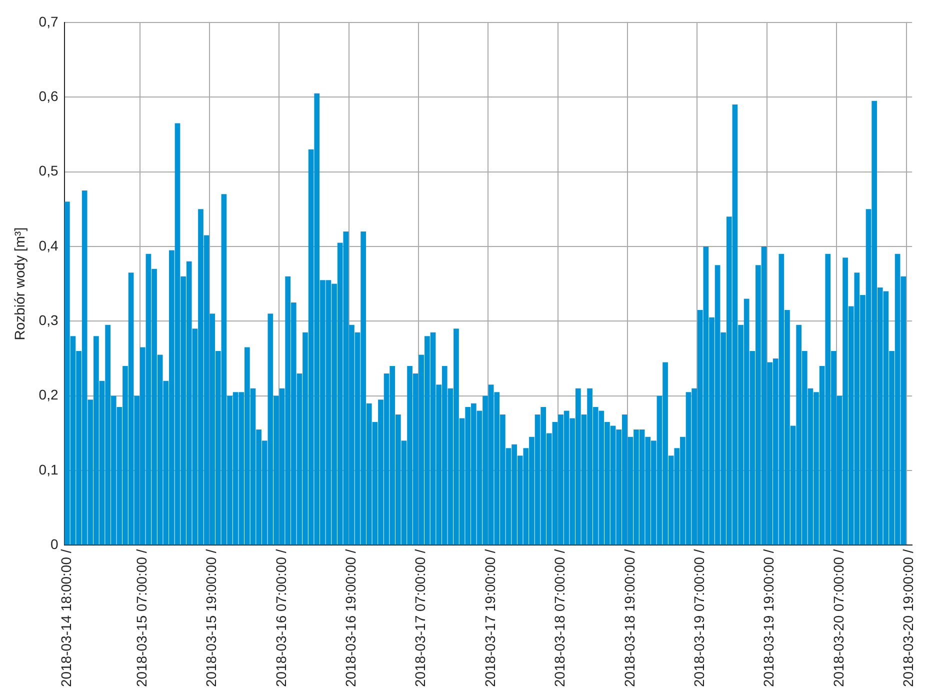 The image size is (938, 699). Describe the element at coordinates (48, 469) in the screenshot. I see `y-tick-label: 0,1` at that location.